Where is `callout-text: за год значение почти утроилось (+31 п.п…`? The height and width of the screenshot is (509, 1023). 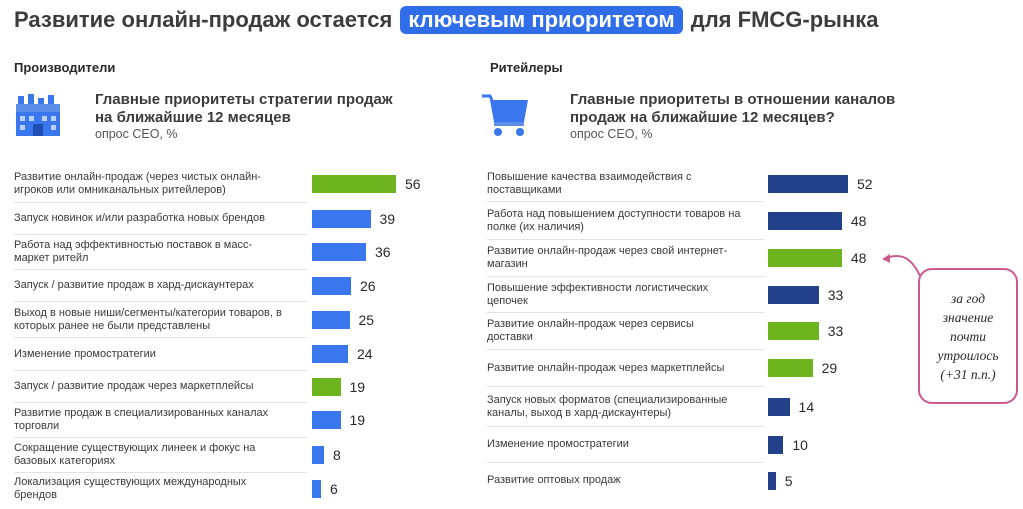
callout-text: за год значение почти утроилось (+31 п.п… is located at coordinates (968, 336).